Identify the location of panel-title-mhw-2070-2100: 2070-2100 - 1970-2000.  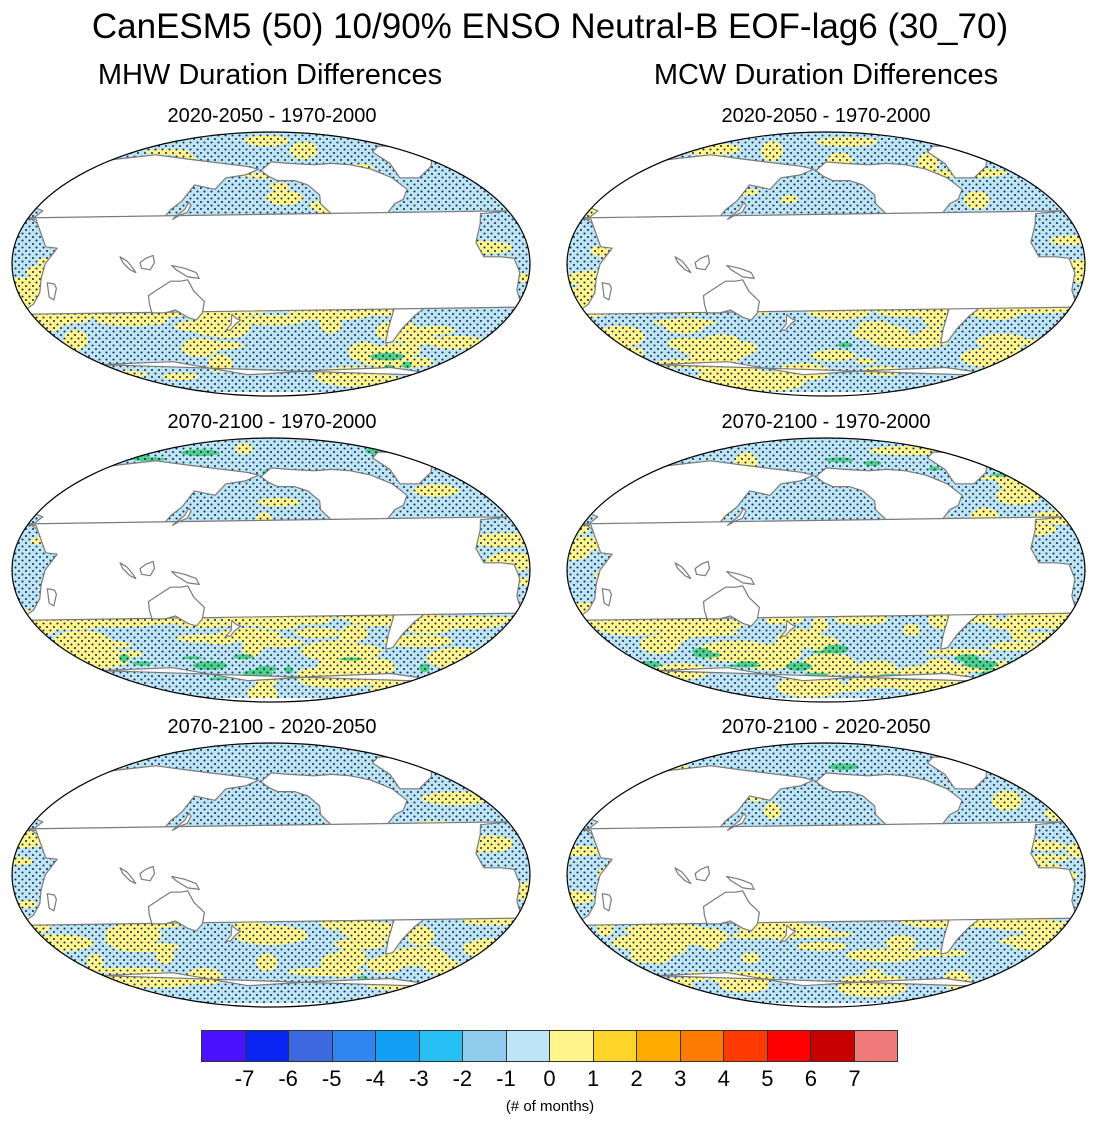
(272, 422).